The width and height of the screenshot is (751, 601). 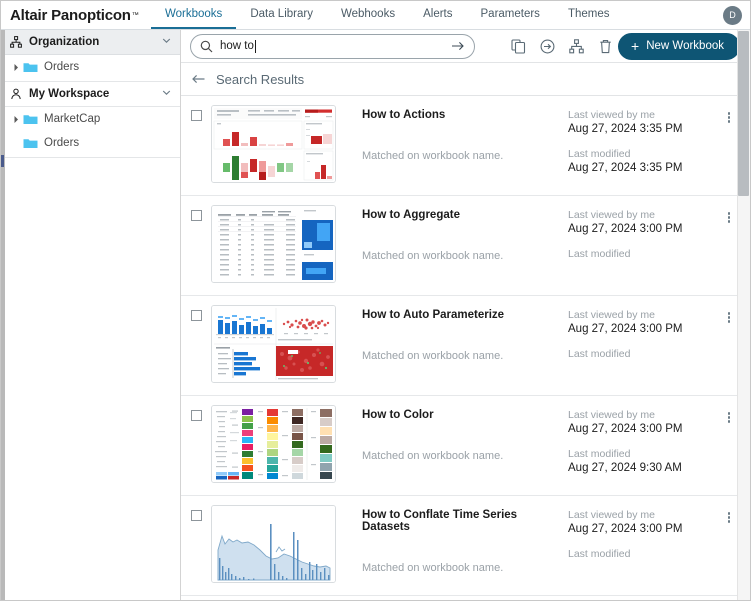 What do you see at coordinates (398, 415) in the screenshot?
I see `workbook-title: How to Color` at bounding box center [398, 415].